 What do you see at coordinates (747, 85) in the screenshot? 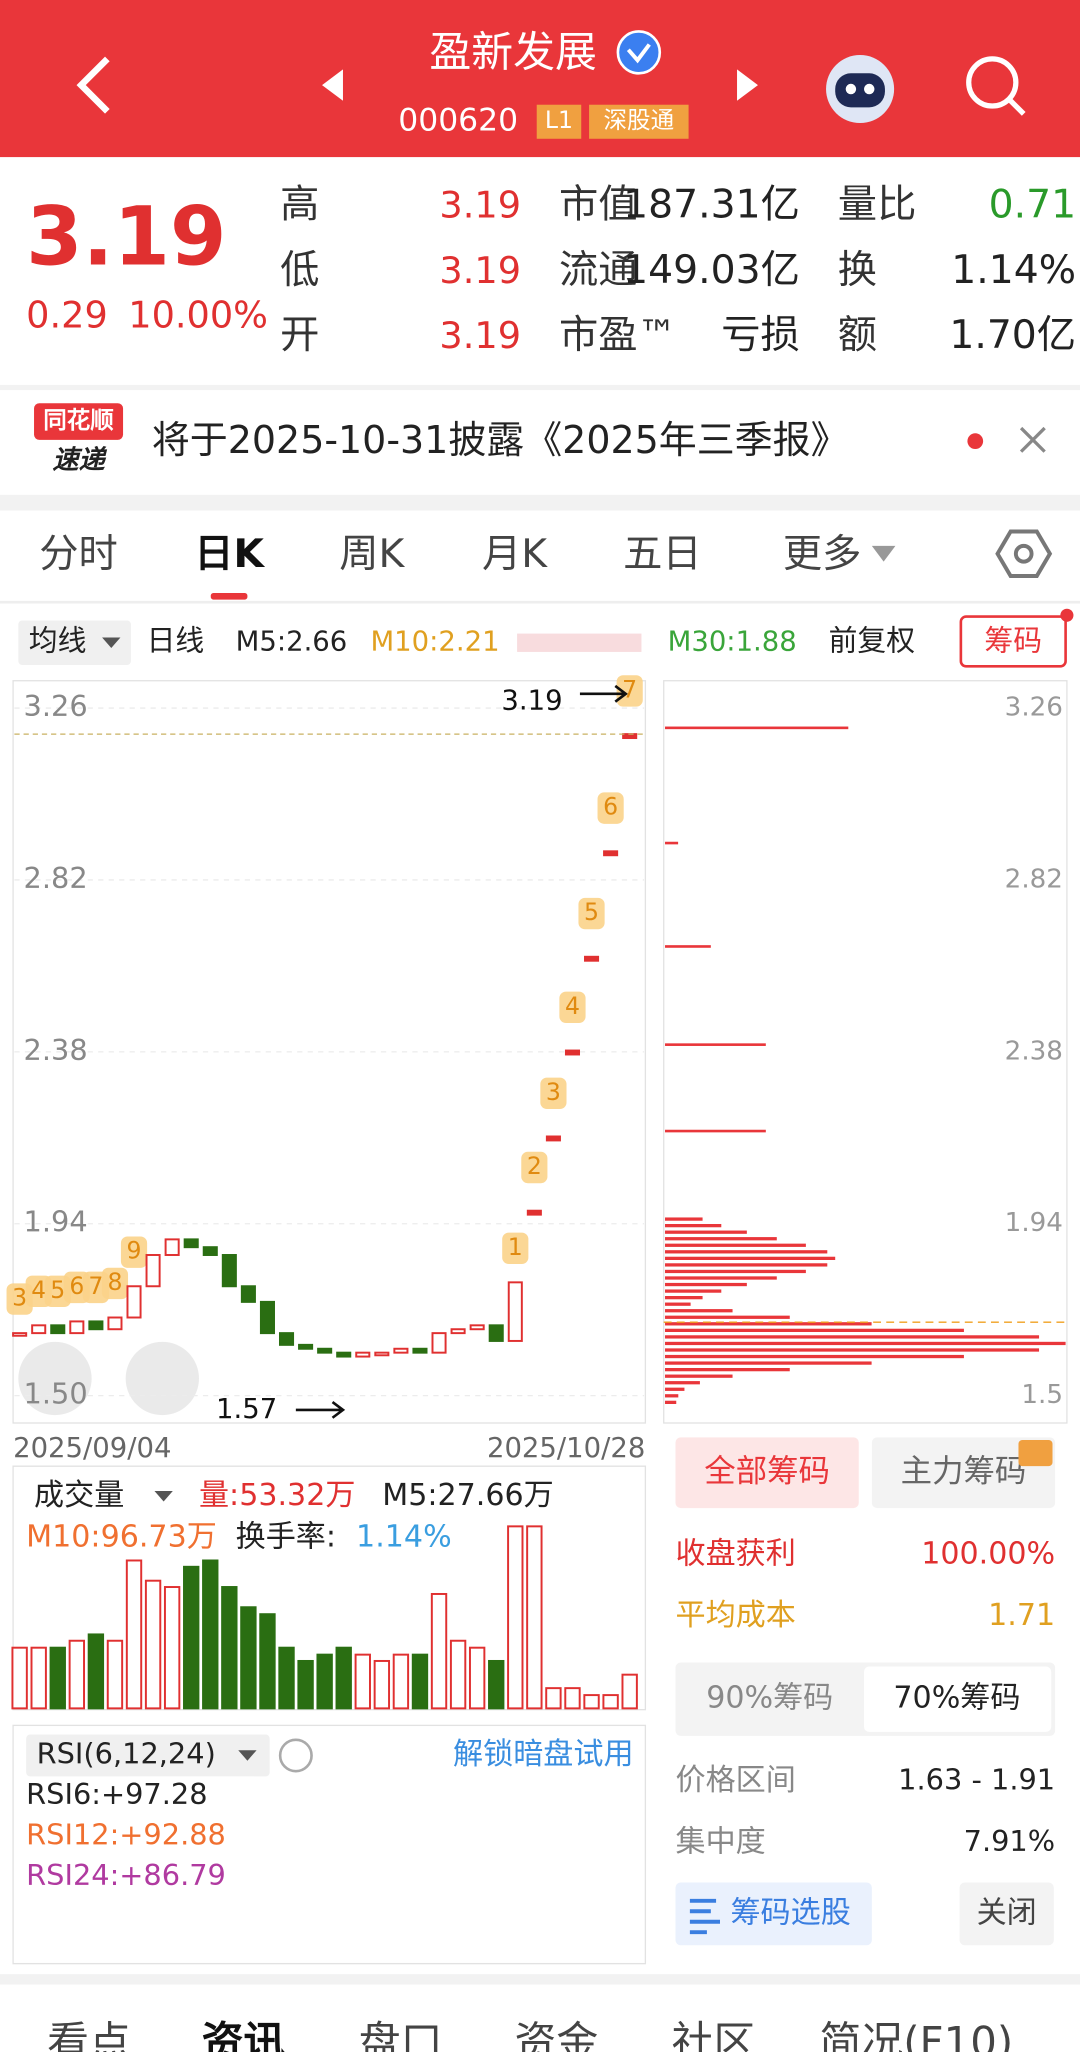
I see `next-stock` at bounding box center [747, 85].